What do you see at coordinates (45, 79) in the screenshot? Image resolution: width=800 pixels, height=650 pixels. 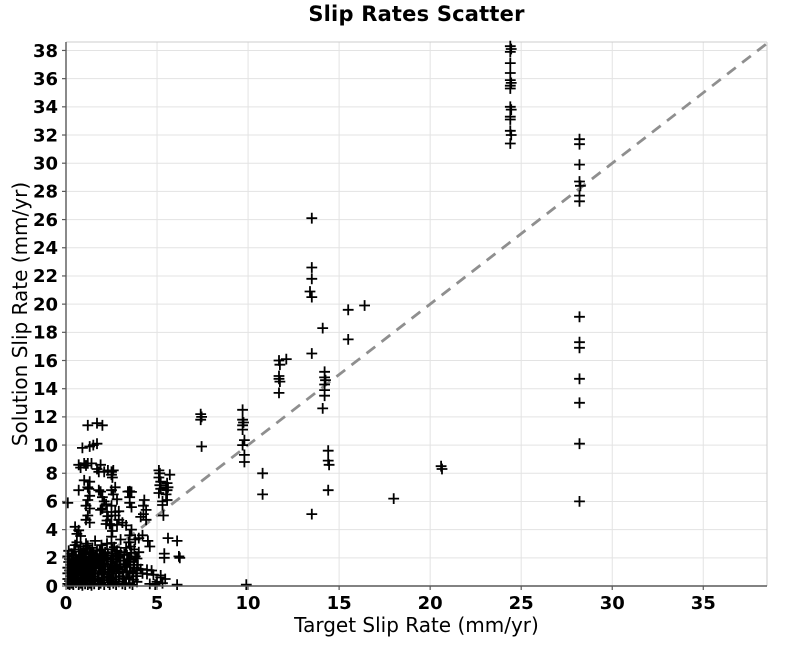 I see `y-tick-label: 36` at bounding box center [45, 79].